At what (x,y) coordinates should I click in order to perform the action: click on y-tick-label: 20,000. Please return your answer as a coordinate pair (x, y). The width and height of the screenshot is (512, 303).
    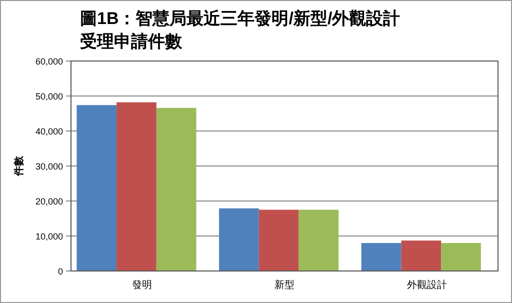
    Looking at the image, I should click on (49, 201).